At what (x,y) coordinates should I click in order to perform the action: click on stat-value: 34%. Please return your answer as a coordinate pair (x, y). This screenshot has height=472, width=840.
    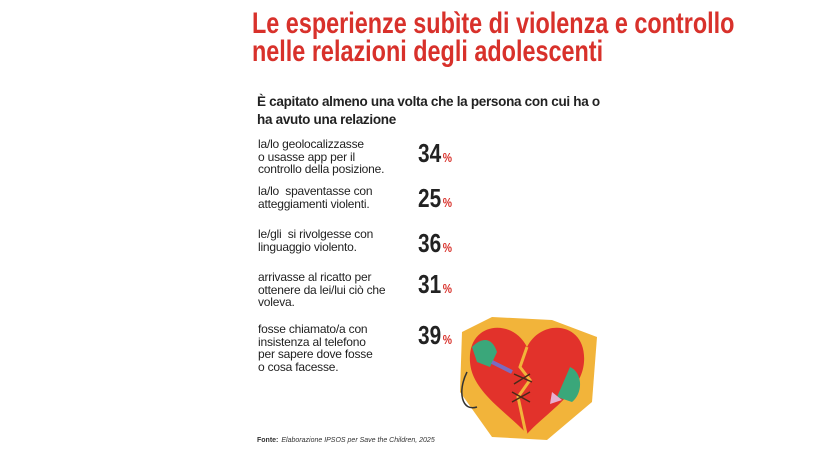
    Looking at the image, I should click on (435, 153).